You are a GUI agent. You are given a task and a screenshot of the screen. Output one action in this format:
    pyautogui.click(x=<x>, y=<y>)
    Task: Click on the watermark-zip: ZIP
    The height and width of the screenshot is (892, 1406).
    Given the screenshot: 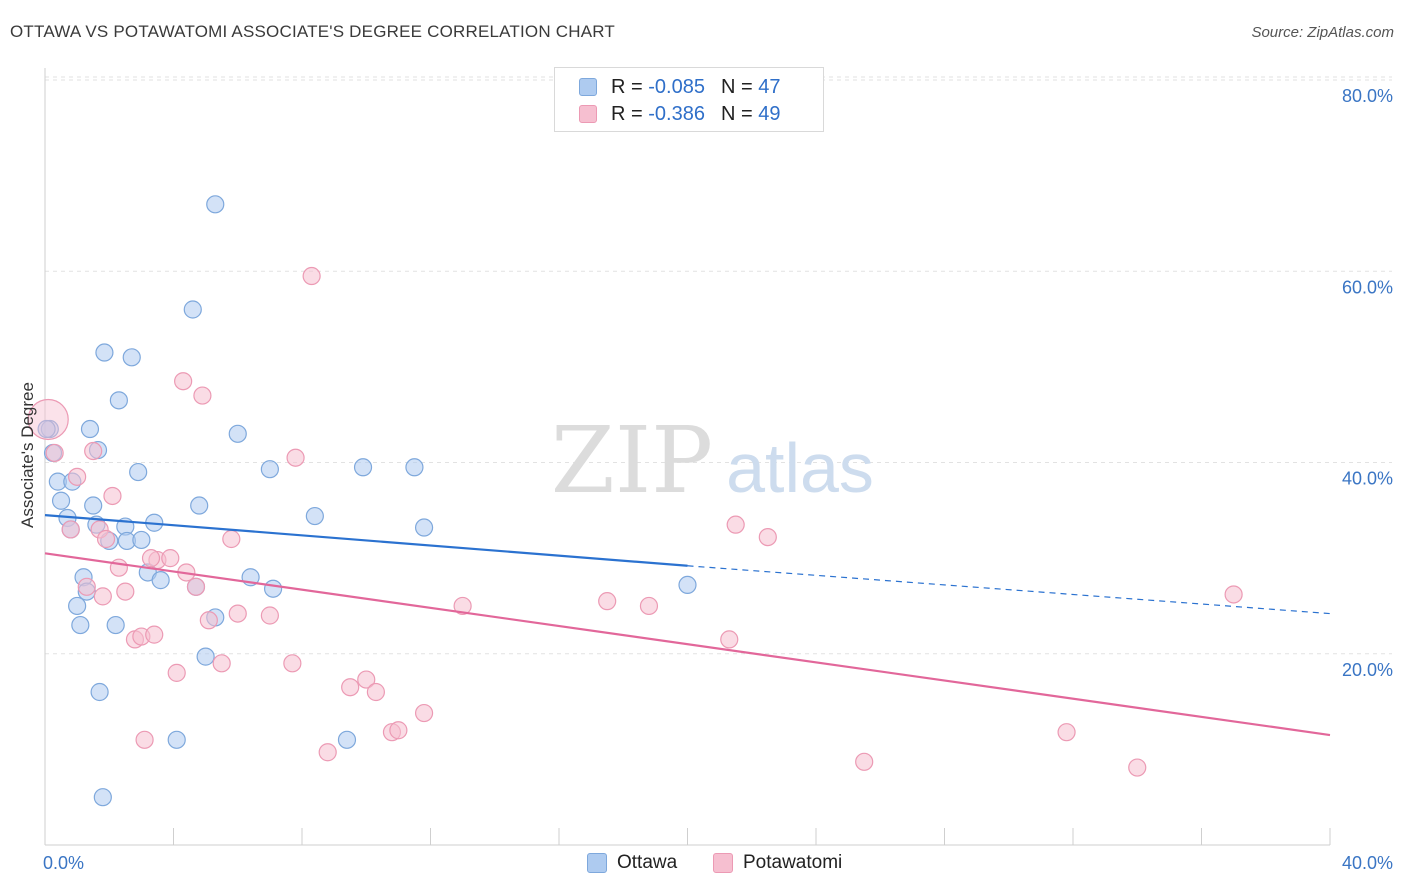 What is the action you would take?
    pyautogui.click(x=632, y=460)
    